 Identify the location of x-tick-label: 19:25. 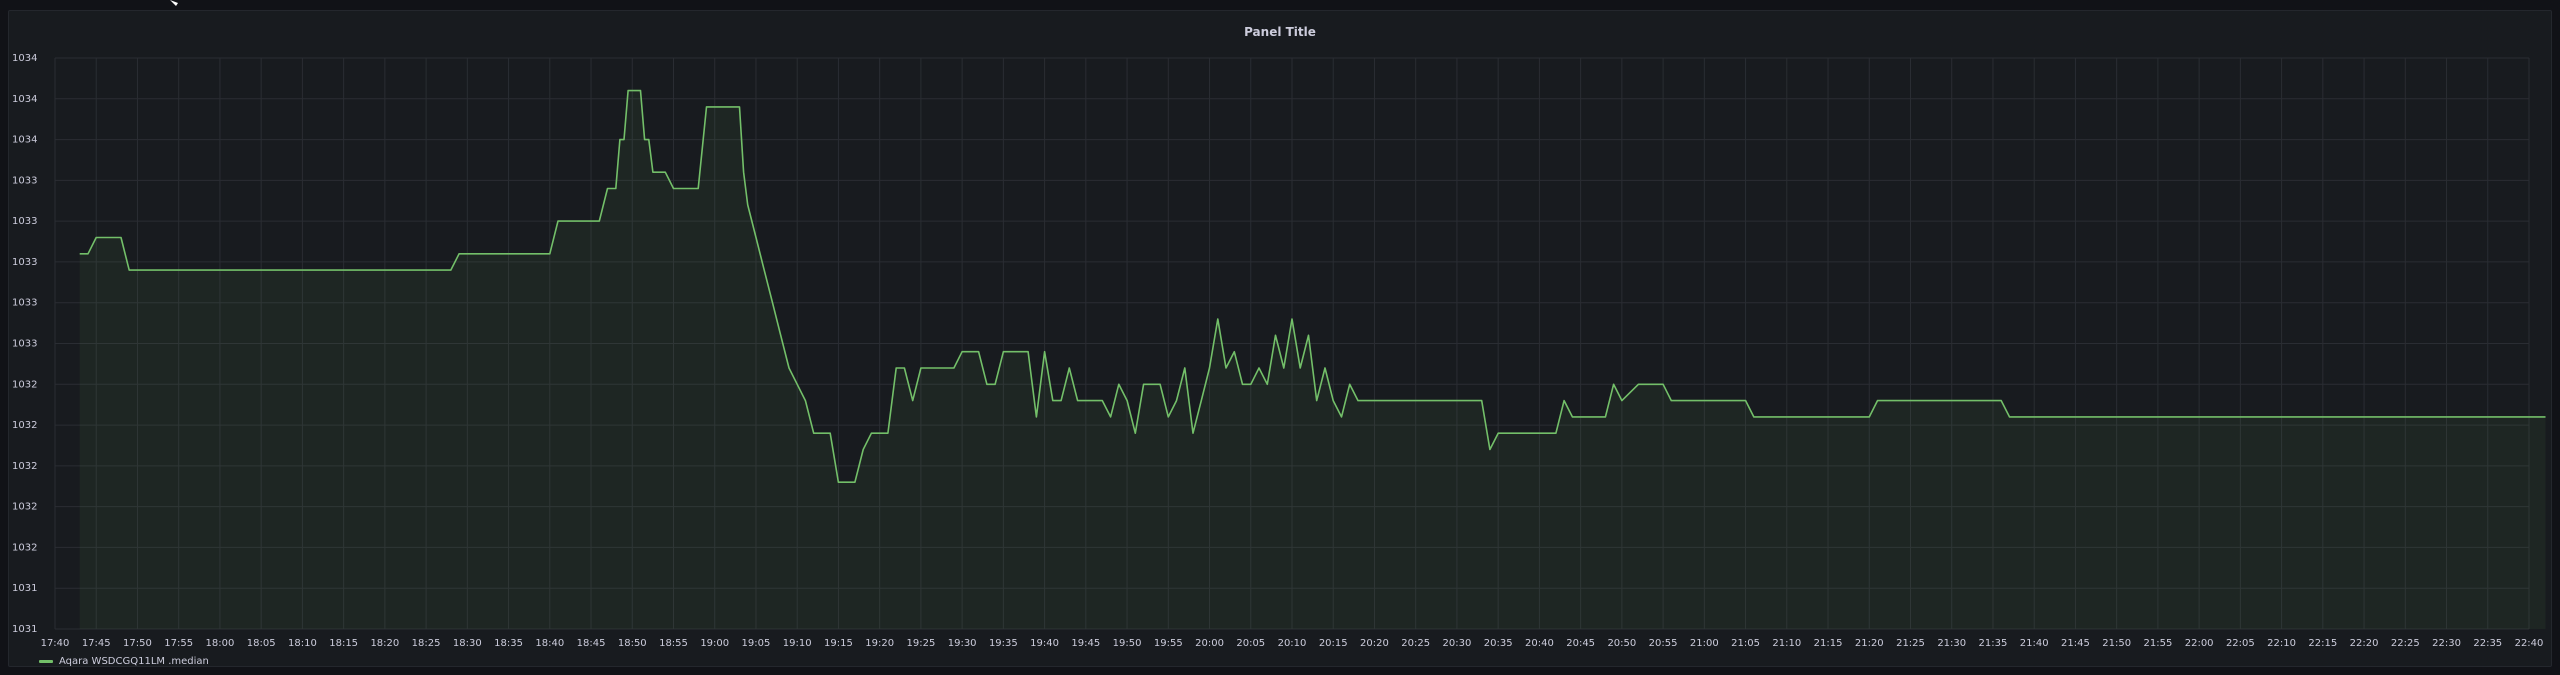
(920, 643).